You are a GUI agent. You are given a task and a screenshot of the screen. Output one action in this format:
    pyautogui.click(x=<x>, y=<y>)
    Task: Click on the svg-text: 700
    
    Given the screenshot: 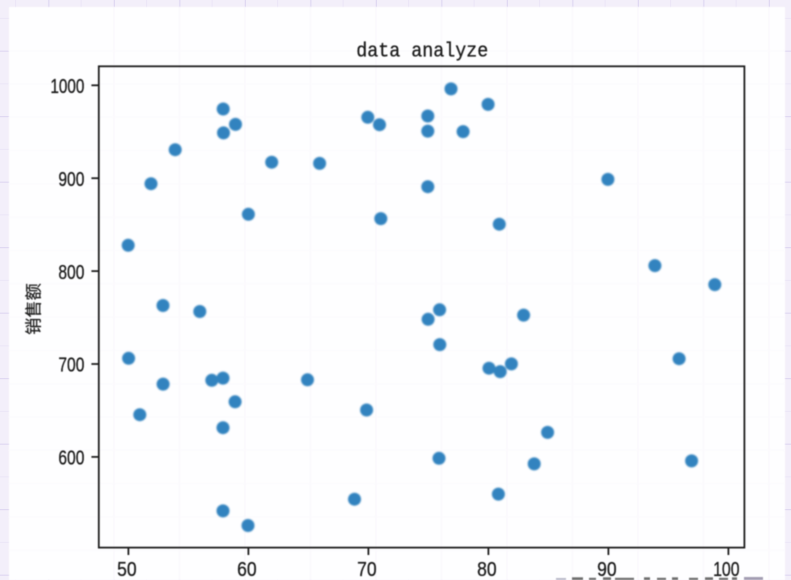 What is the action you would take?
    pyautogui.click(x=71, y=366)
    